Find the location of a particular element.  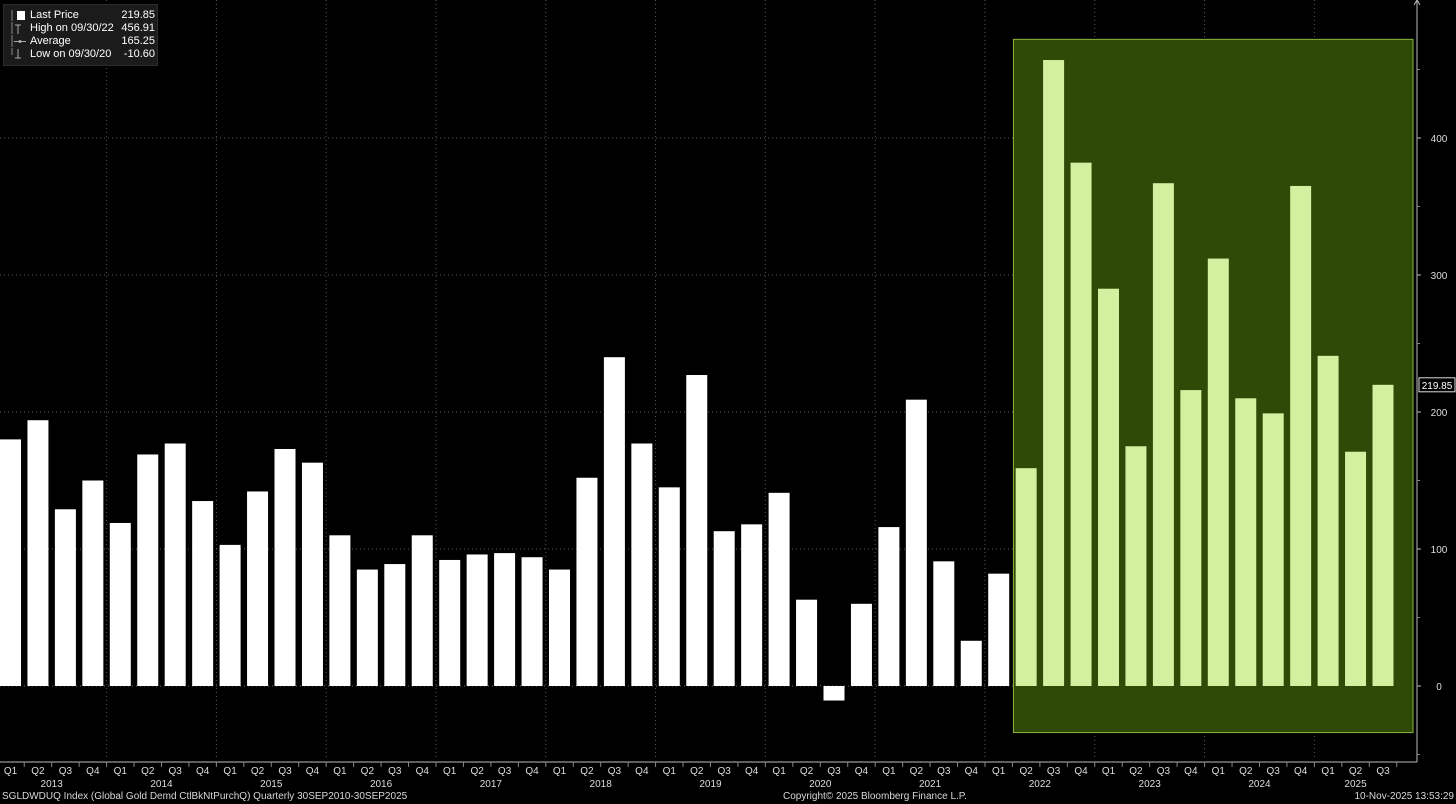

legend-bar-icon is located at coordinates (18, 15).